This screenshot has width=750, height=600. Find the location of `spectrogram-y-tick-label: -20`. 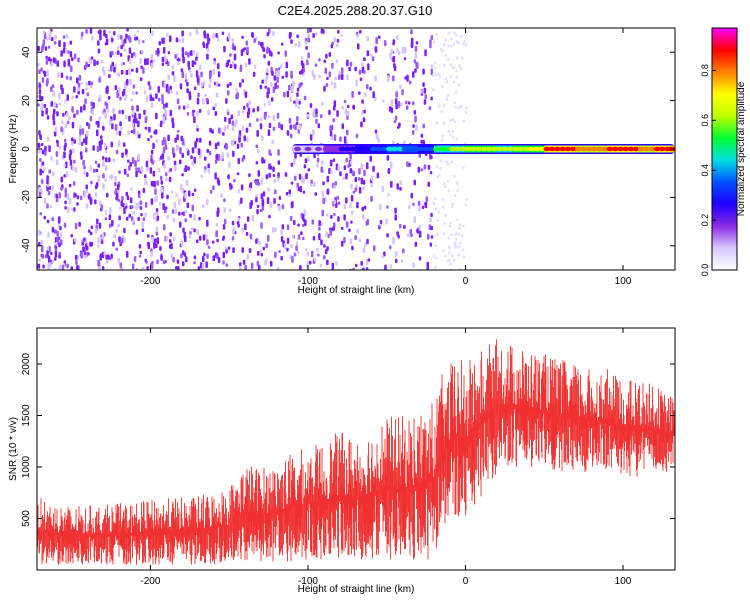

spectrogram-y-tick-label: -20 is located at coordinates (26, 197).